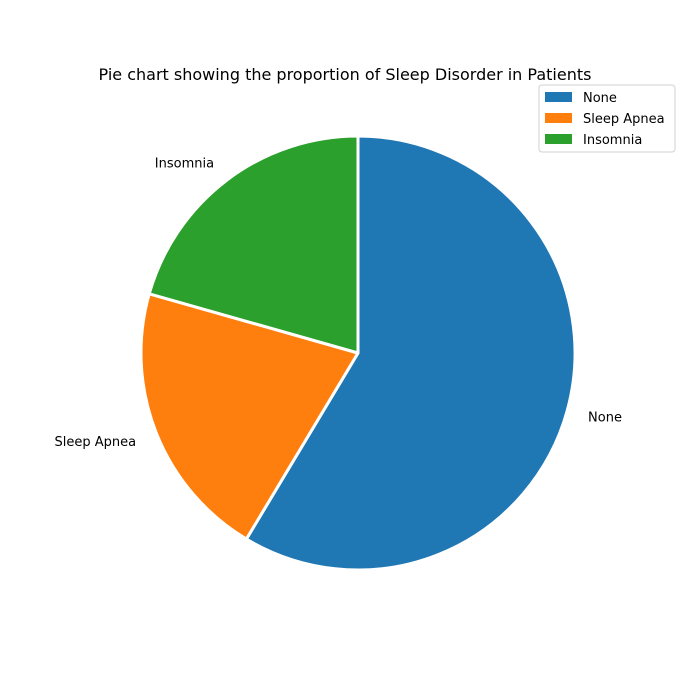 This screenshot has height=700, width=700. Describe the element at coordinates (600, 98) in the screenshot. I see `legend-label-none: None` at that location.